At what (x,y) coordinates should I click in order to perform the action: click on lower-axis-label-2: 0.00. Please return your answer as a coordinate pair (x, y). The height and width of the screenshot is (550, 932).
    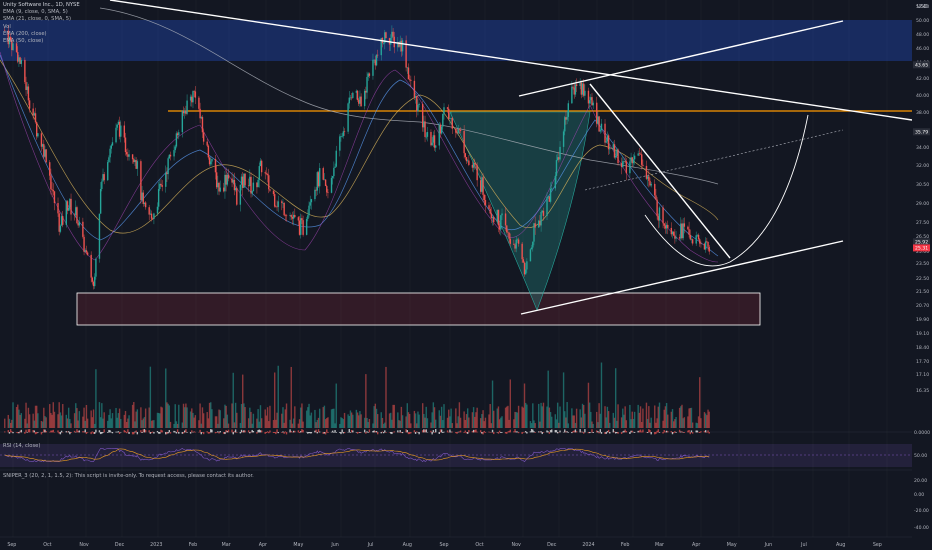
    Looking at the image, I should click on (919, 495).